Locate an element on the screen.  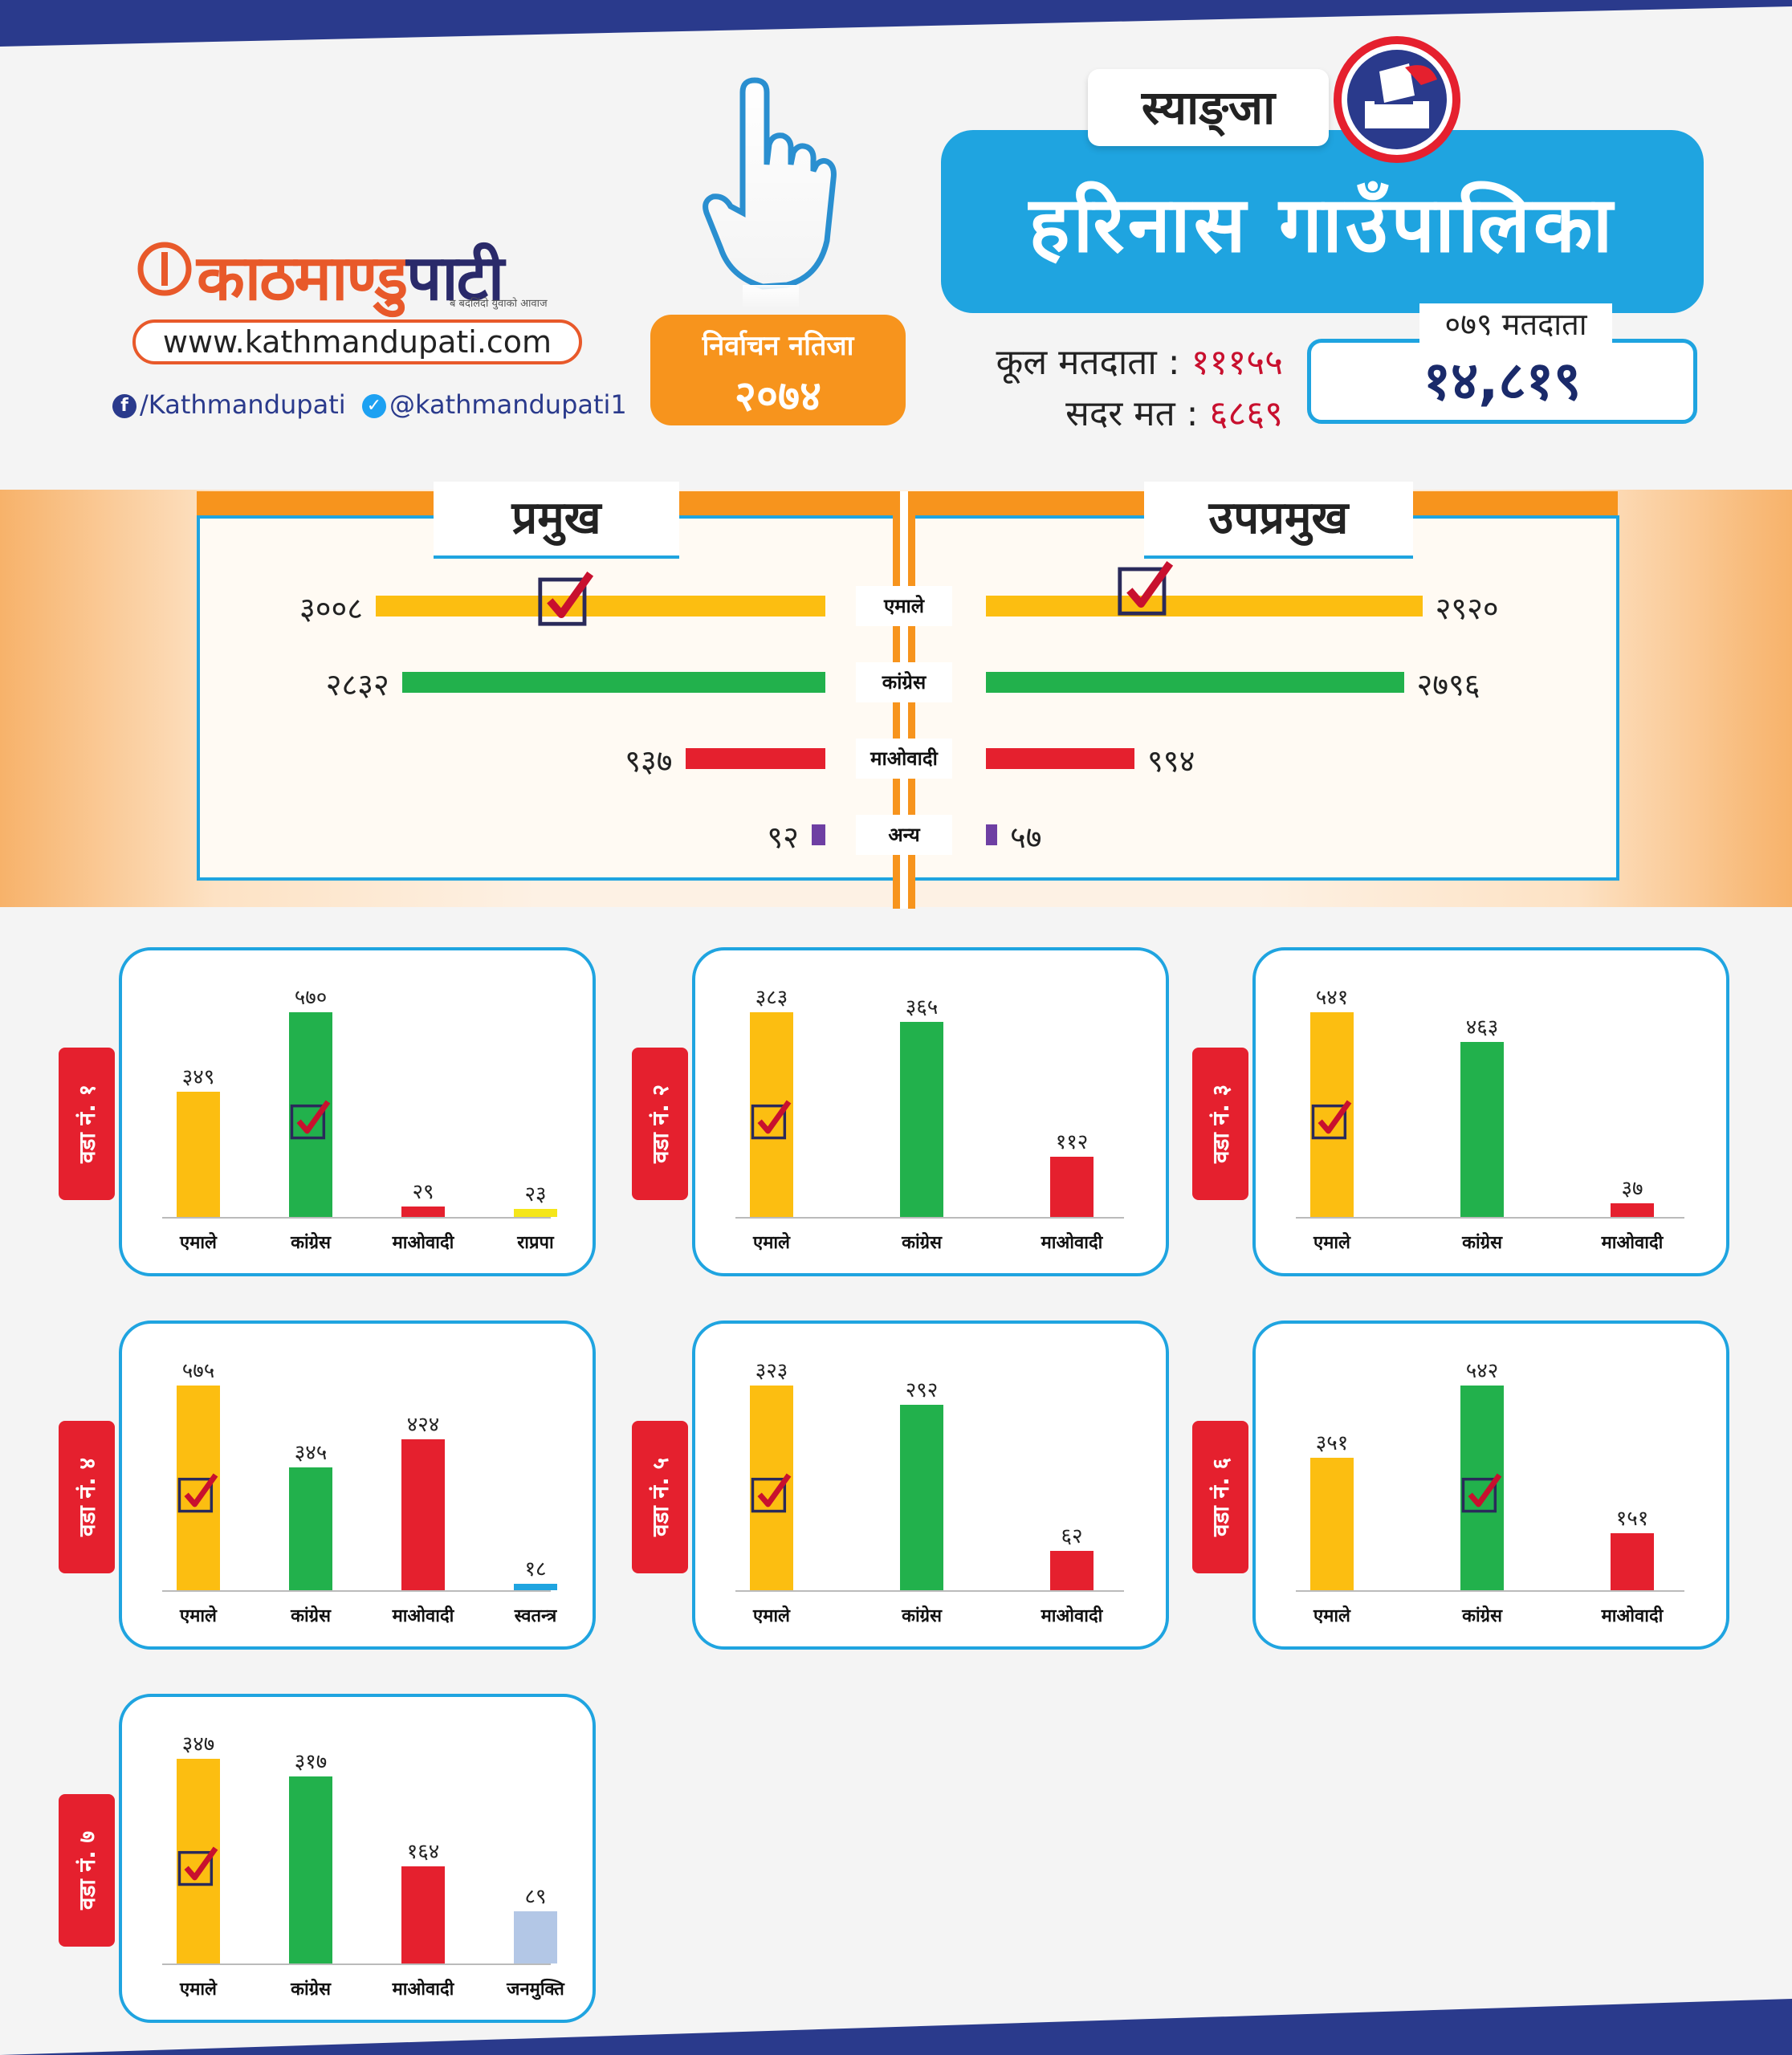
ward-bar-value: १६४ is located at coordinates (423, 1853).